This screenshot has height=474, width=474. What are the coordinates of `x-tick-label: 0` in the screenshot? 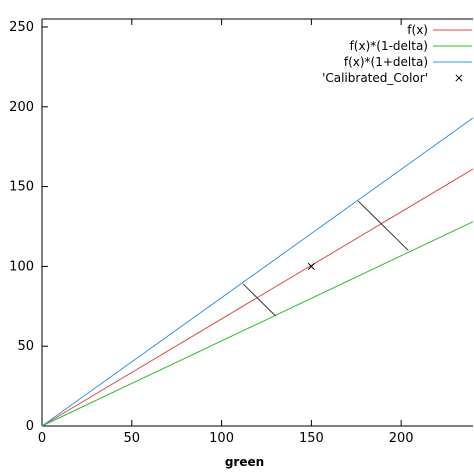 It's located at (42, 438).